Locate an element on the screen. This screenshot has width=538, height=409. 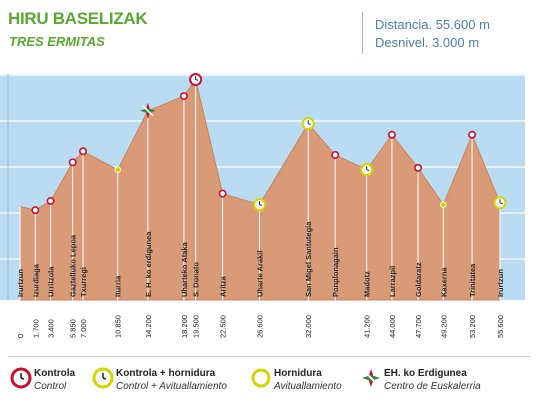
station-name-label: Izurdiaga is located at coordinates (35, 280).